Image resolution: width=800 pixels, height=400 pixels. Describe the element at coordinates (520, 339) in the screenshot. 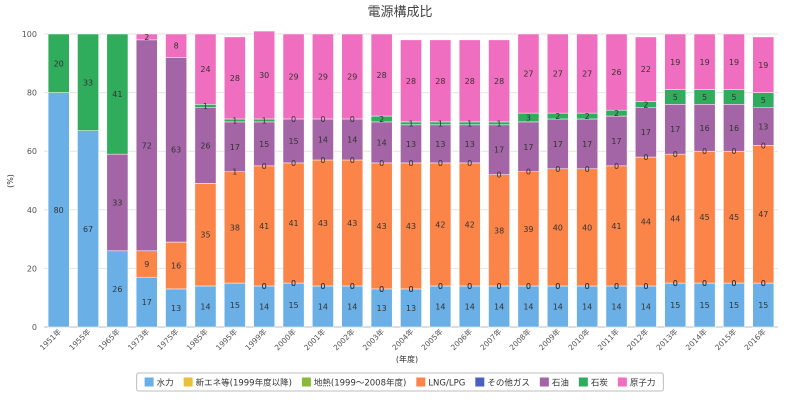

I see `x-tick-label: 2008年` at that location.